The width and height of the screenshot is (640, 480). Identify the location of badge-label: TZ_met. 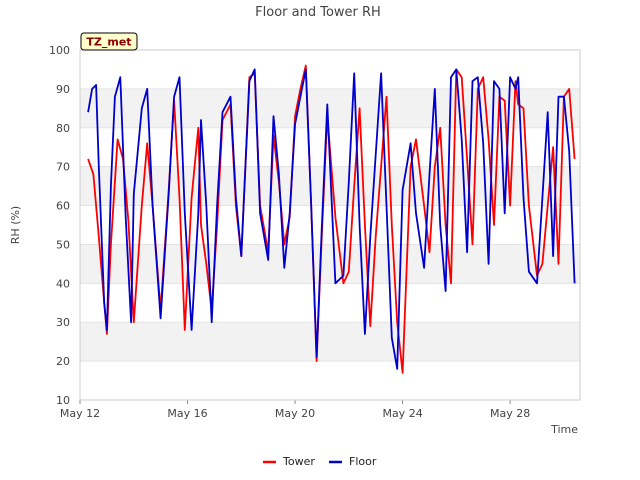
(108, 42).